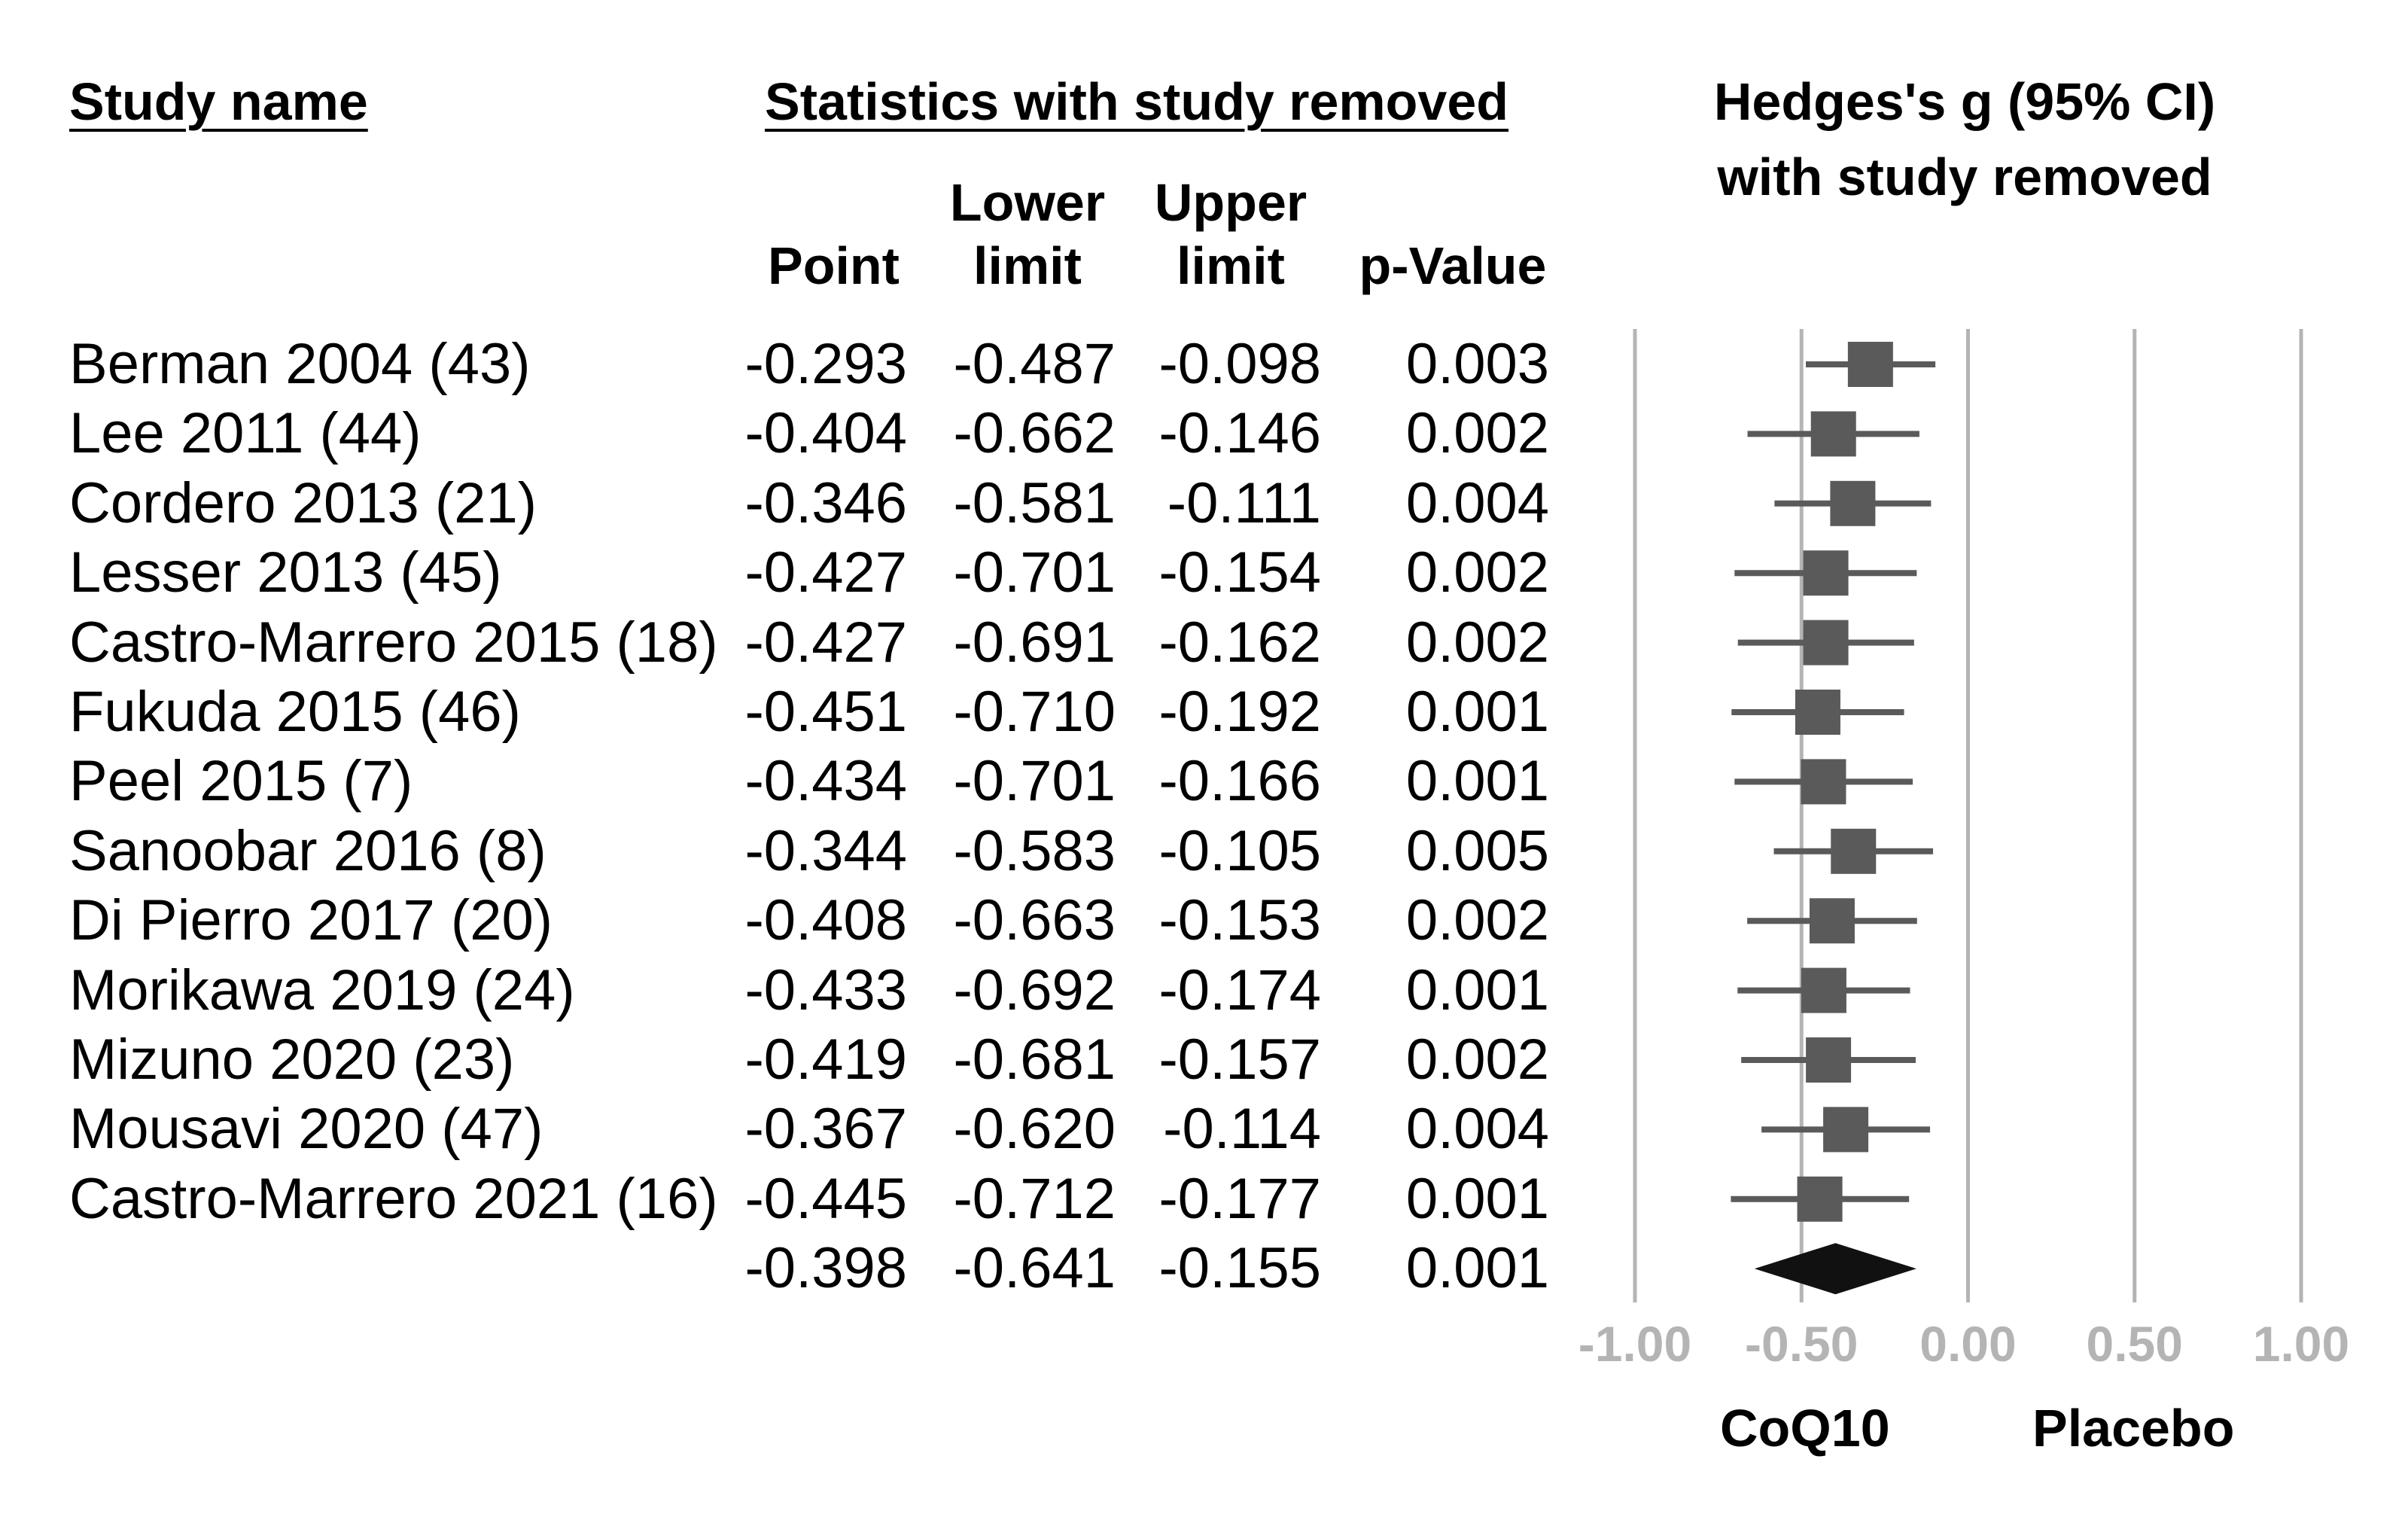  Describe the element at coordinates (1034, 920) in the screenshot. I see `lower-limit-value: -0.663` at that location.